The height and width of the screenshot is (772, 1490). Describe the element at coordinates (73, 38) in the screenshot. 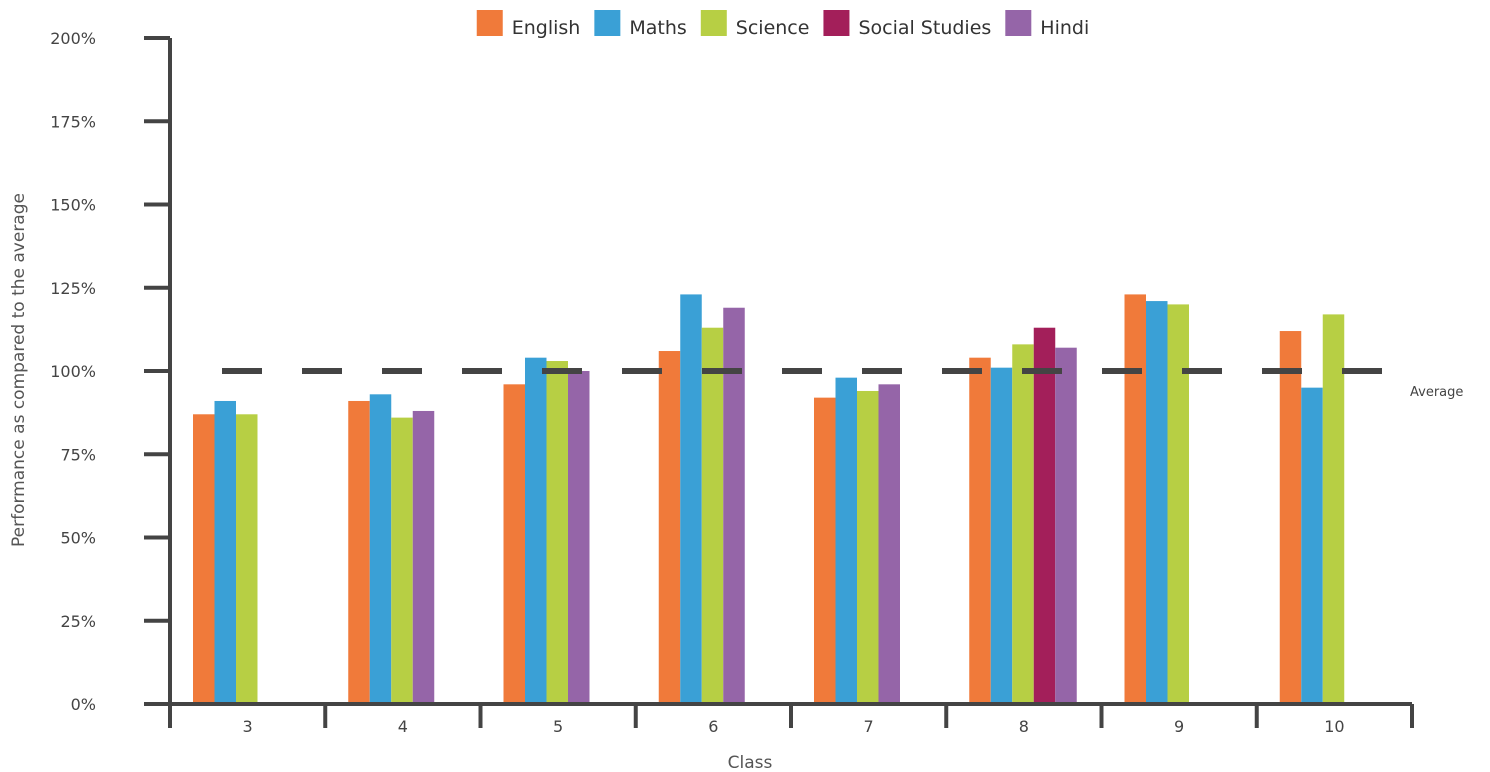

I see `y-tick-label: 200%` at that location.